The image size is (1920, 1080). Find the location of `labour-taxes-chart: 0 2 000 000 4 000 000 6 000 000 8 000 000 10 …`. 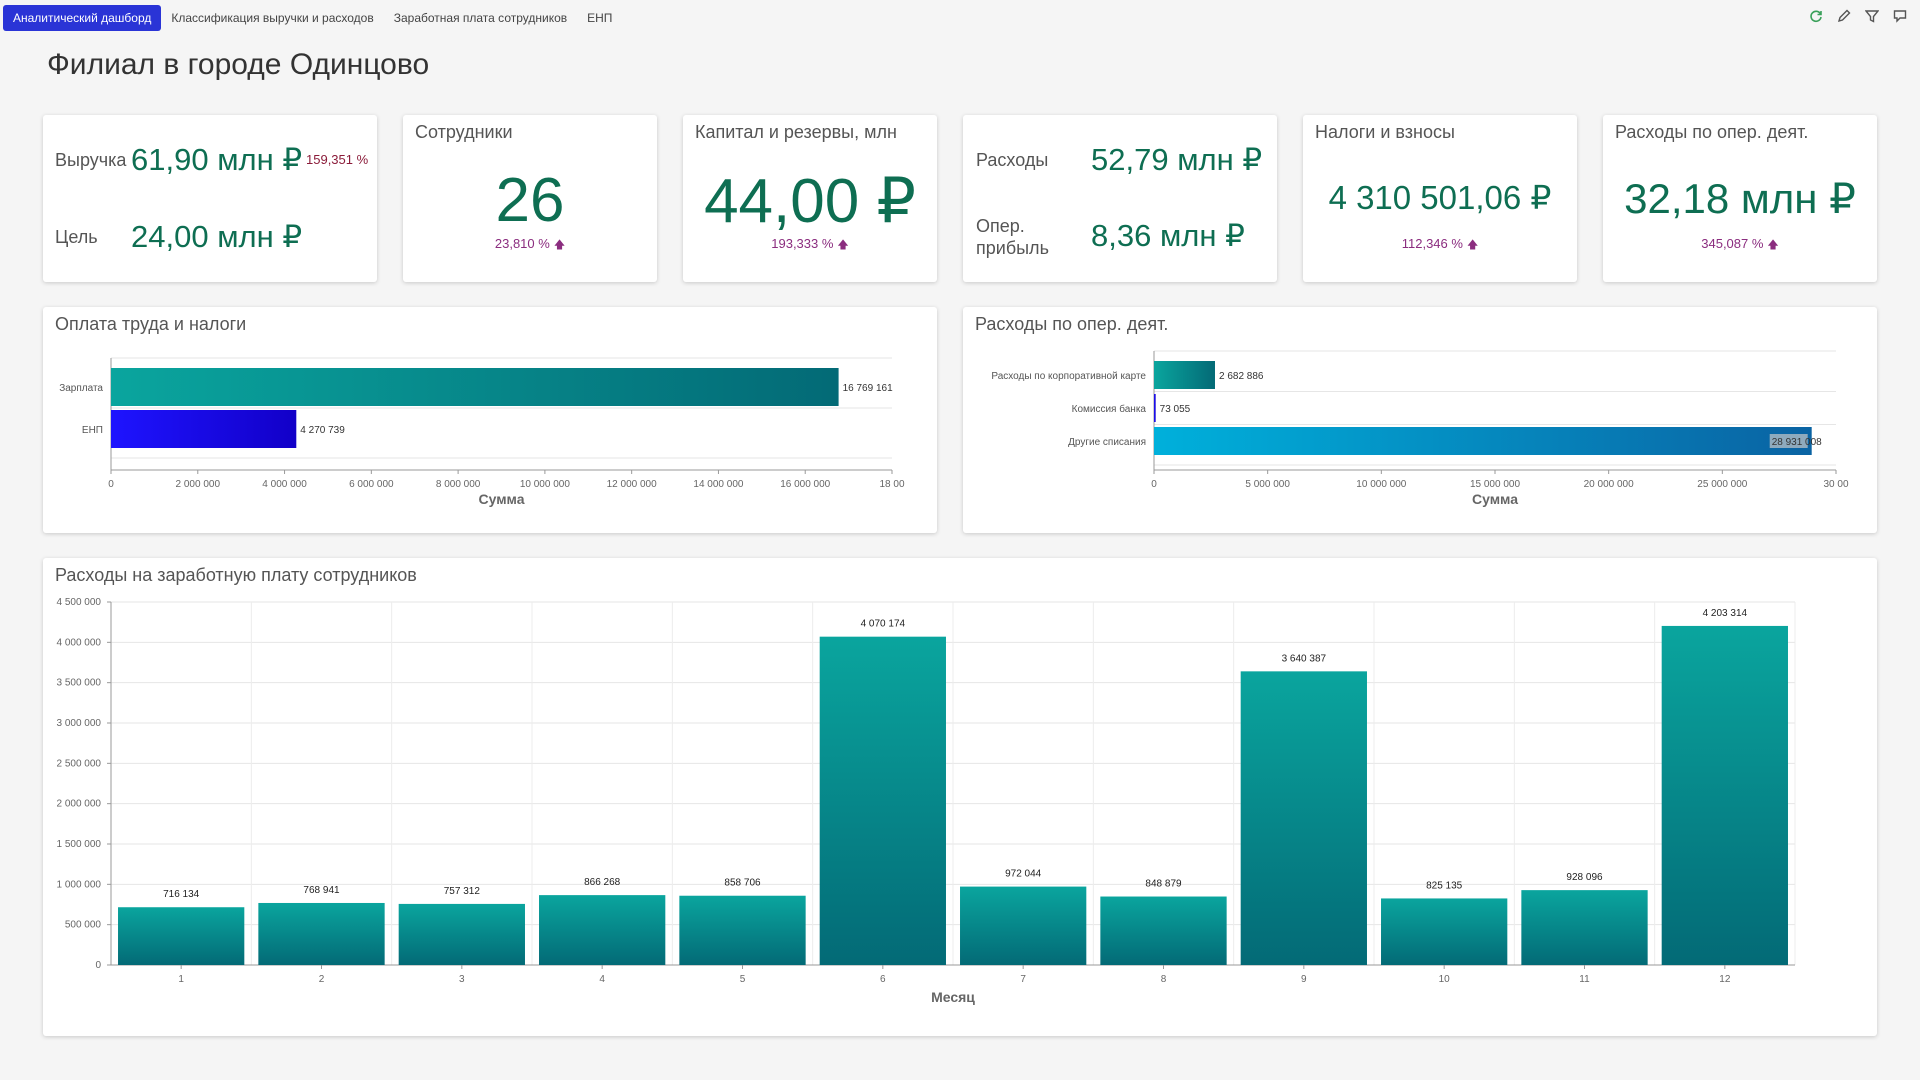

labour-taxes-chart: 0 2 000 000 4 000 000 6 000 000 8 000 000 10 … is located at coordinates (482, 432).